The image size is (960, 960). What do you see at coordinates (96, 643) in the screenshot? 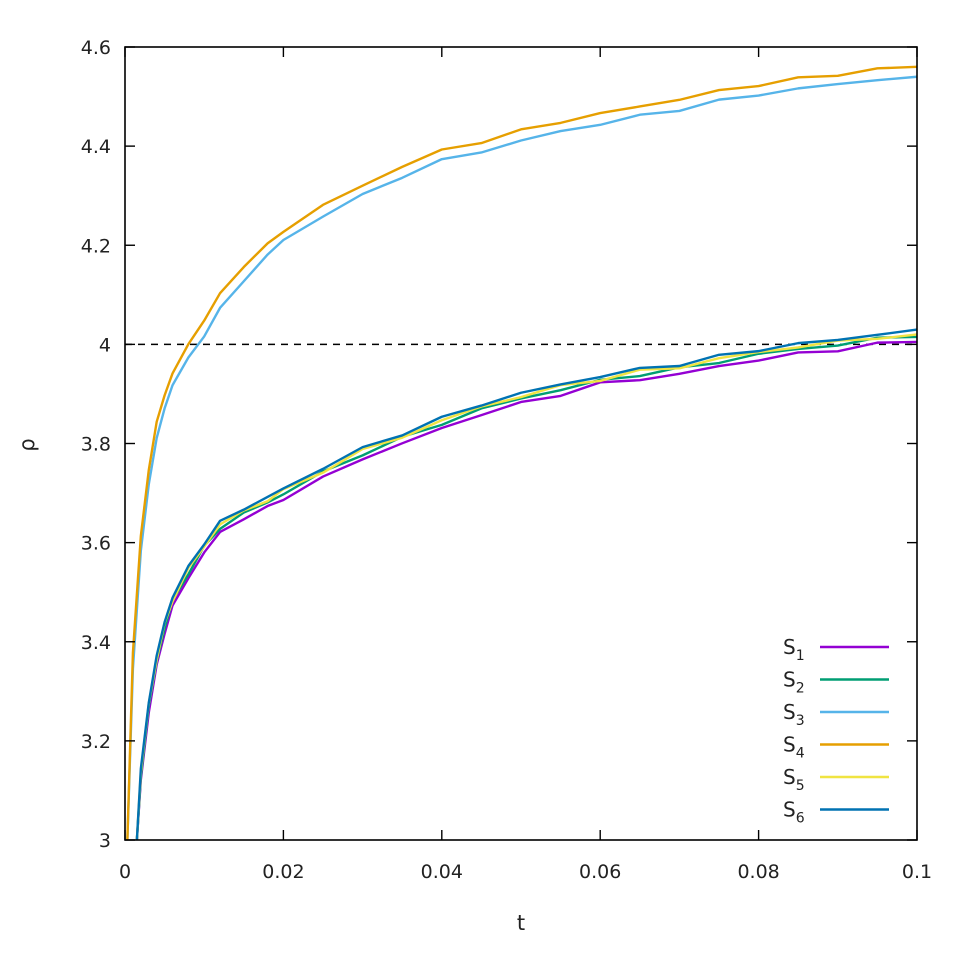
I see `y-tick-label: 3.4` at bounding box center [96, 643].